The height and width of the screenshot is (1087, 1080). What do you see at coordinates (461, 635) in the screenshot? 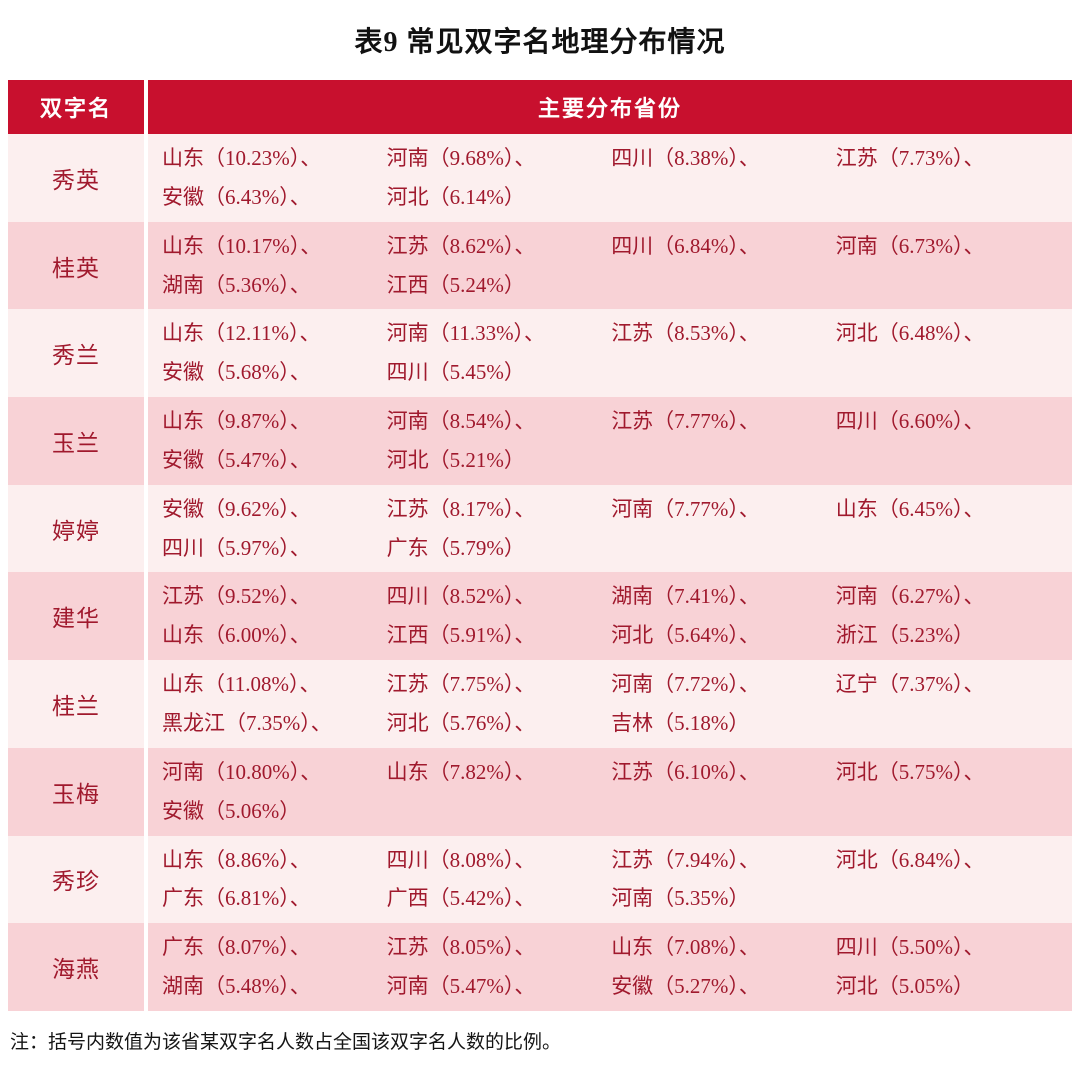
I see `province-item: 江西（5.91%）、` at bounding box center [461, 635].